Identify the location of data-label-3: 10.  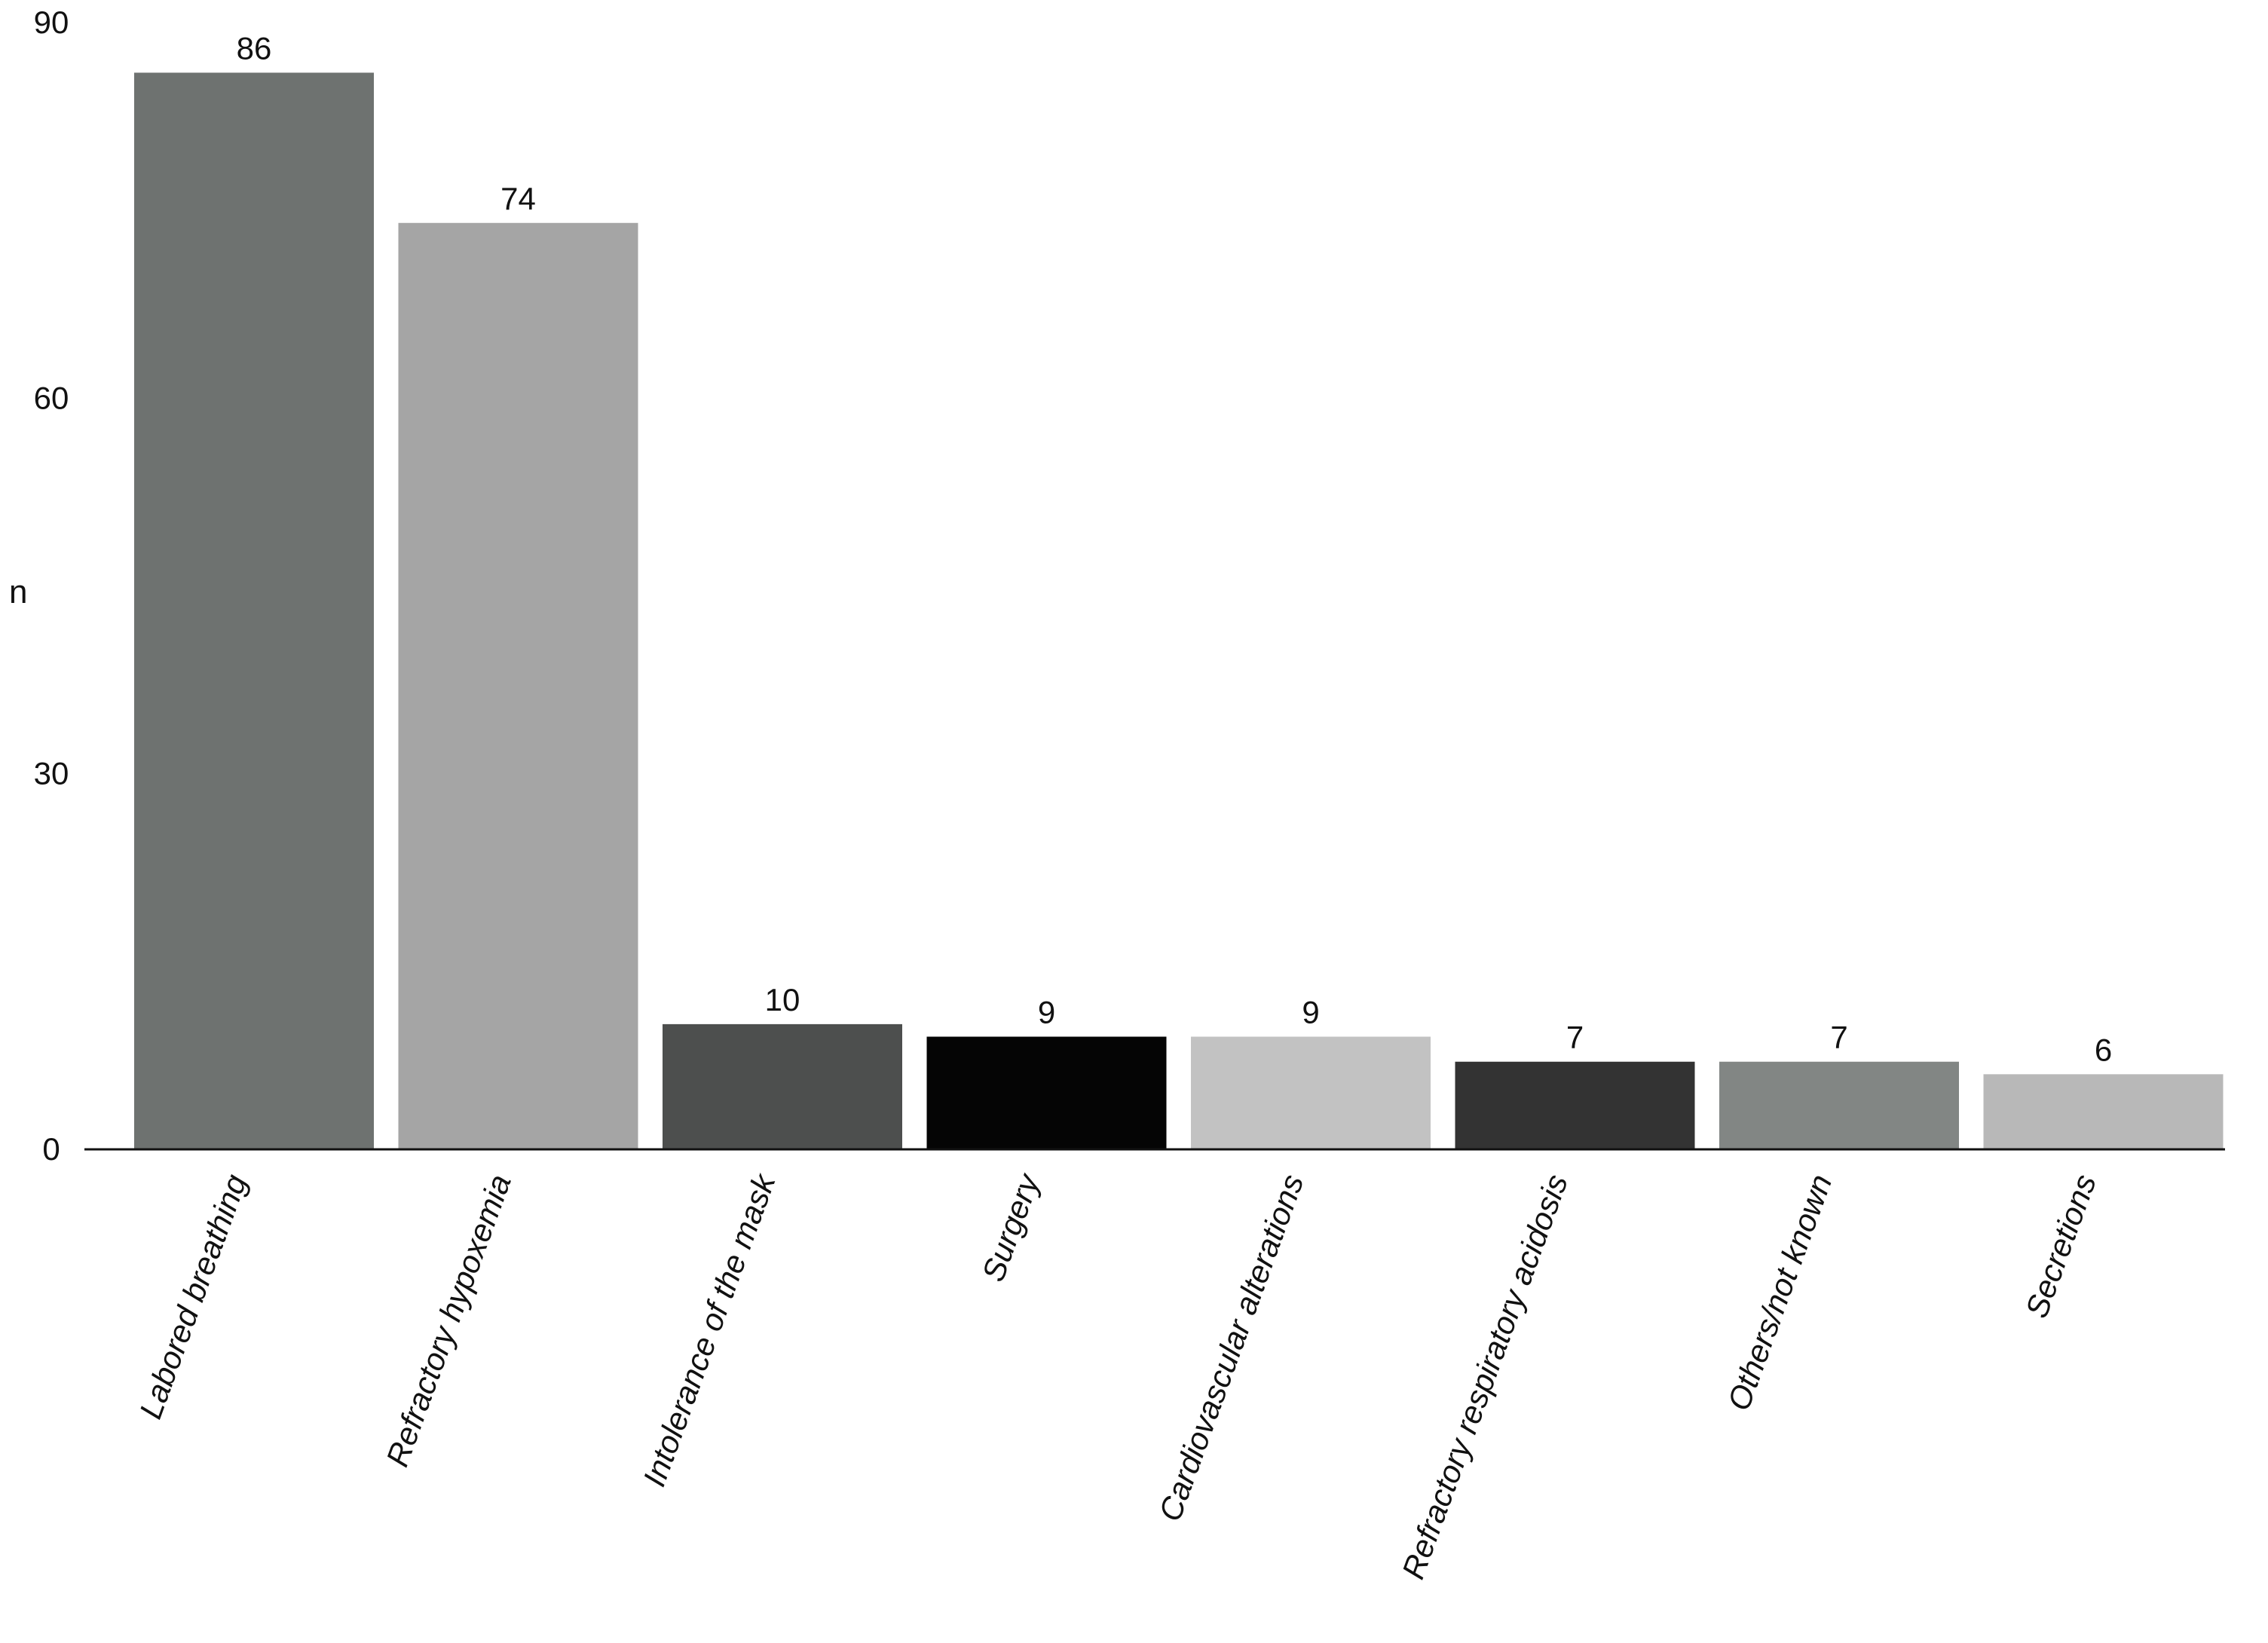
(782, 1000).